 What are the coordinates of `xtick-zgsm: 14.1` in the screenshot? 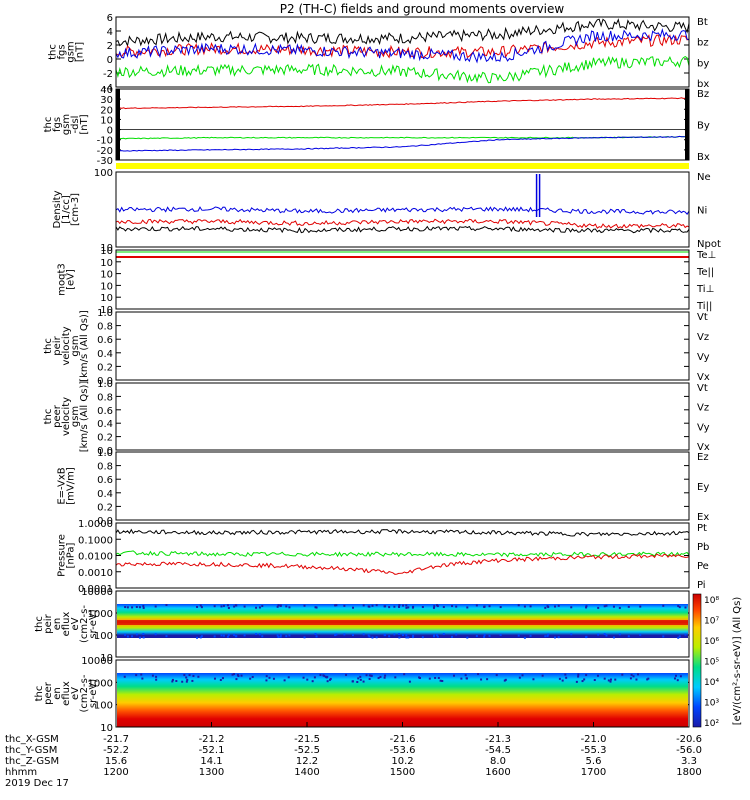 It's located at (211, 761).